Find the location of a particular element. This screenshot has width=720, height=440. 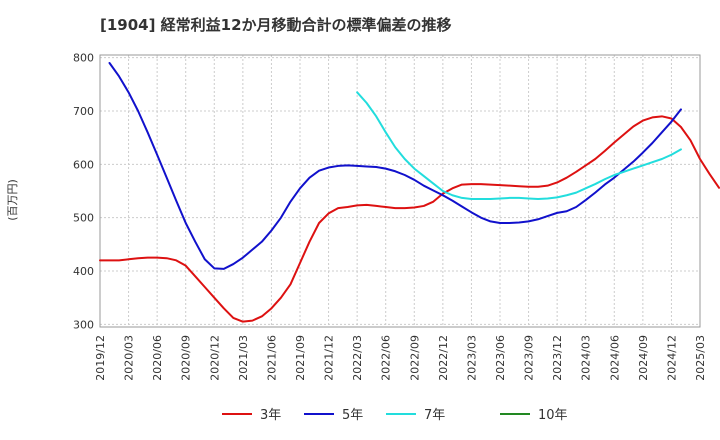

x-tick-label: 2022/09 is located at coordinates (414, 358).